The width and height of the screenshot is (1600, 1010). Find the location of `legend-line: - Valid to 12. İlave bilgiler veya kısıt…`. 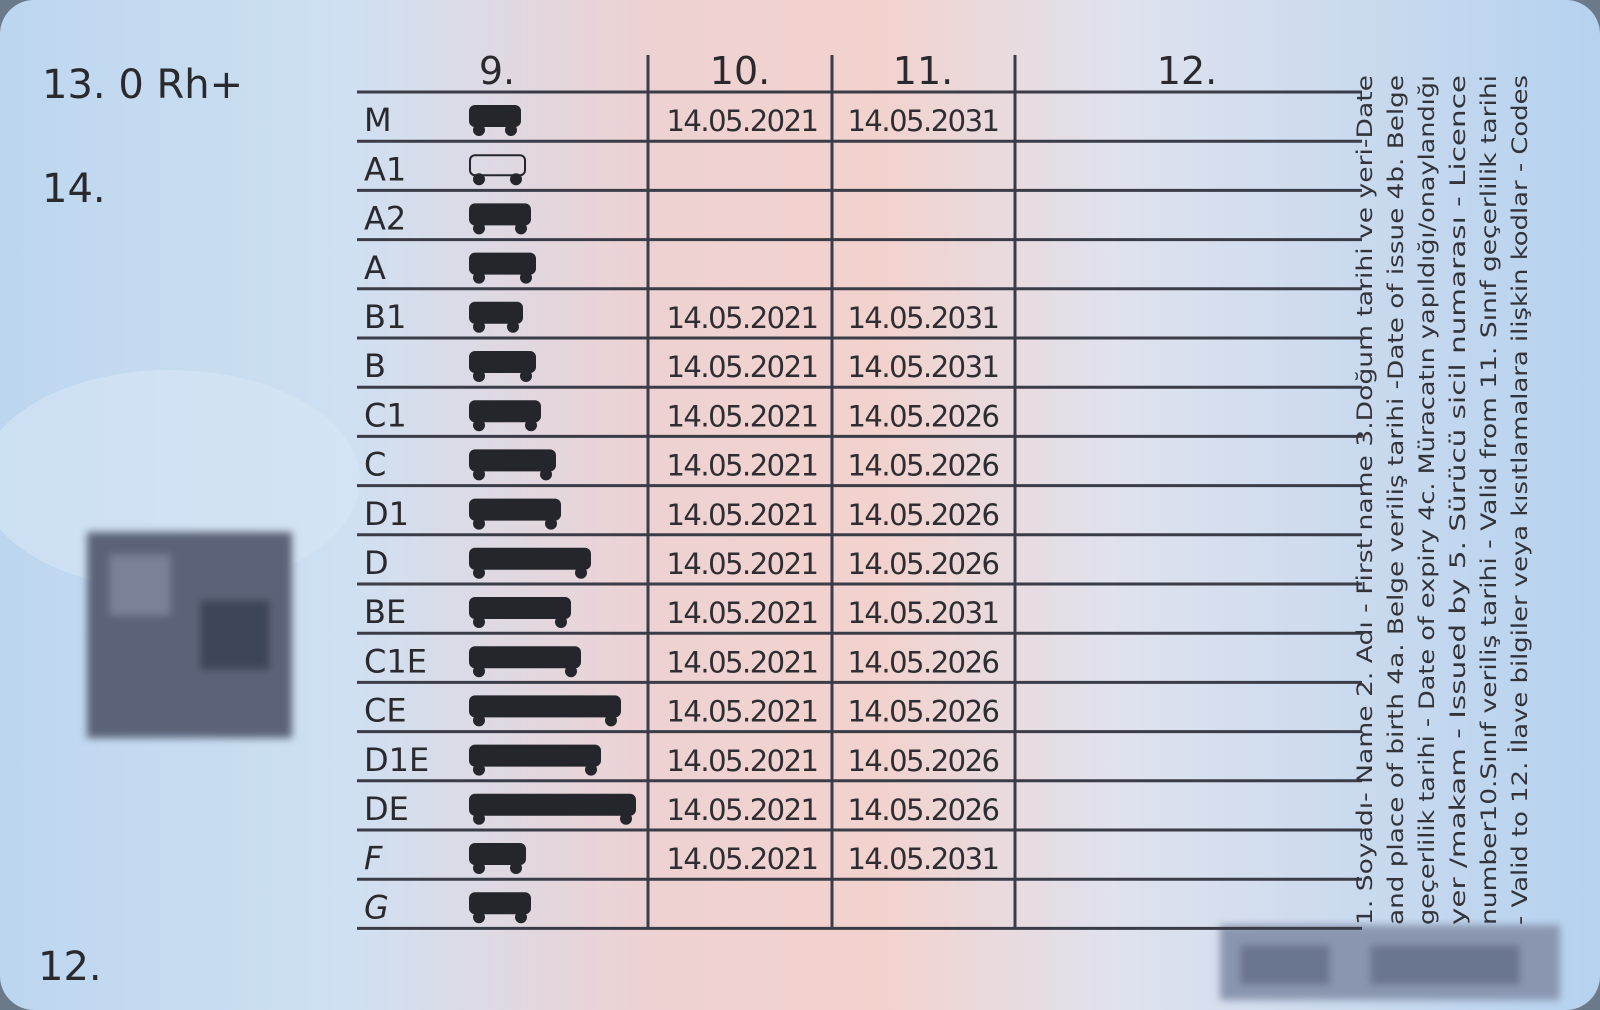

legend-line: - Valid to 12. İlave bilgiler veya kısıt… is located at coordinates (1519, 500).